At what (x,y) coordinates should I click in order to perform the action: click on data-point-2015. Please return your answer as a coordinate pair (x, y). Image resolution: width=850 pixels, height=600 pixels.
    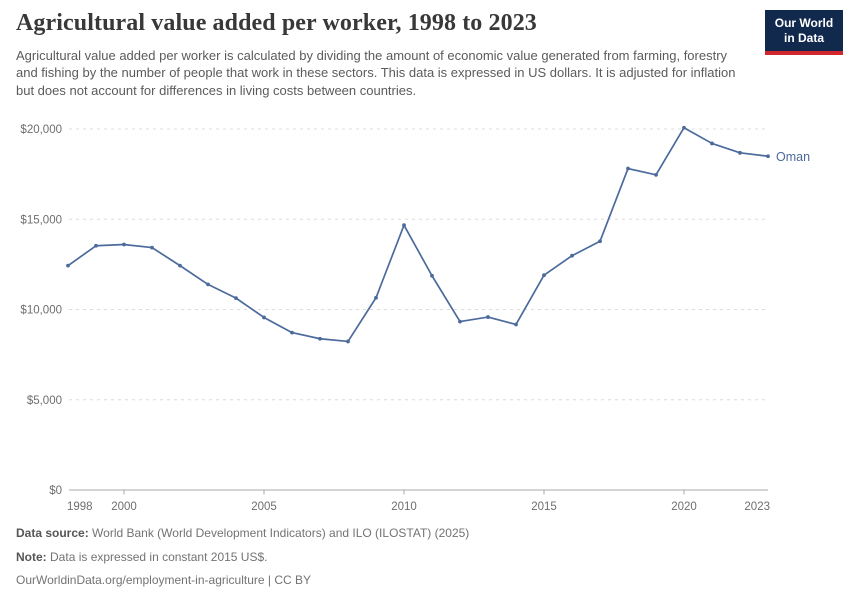
    Looking at the image, I should click on (544, 275).